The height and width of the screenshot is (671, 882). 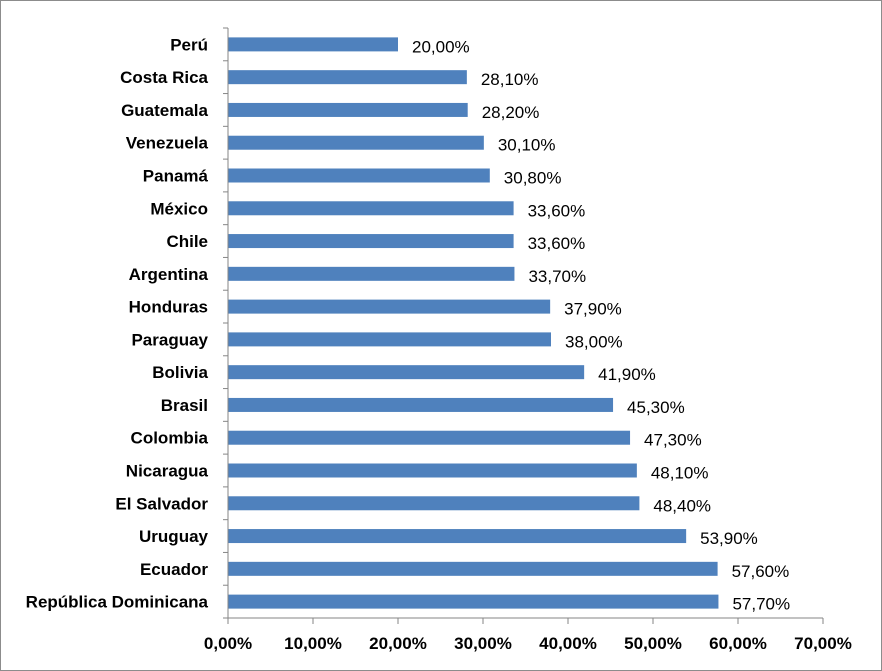 I want to click on category-label: Guatemala, so click(x=164, y=110).